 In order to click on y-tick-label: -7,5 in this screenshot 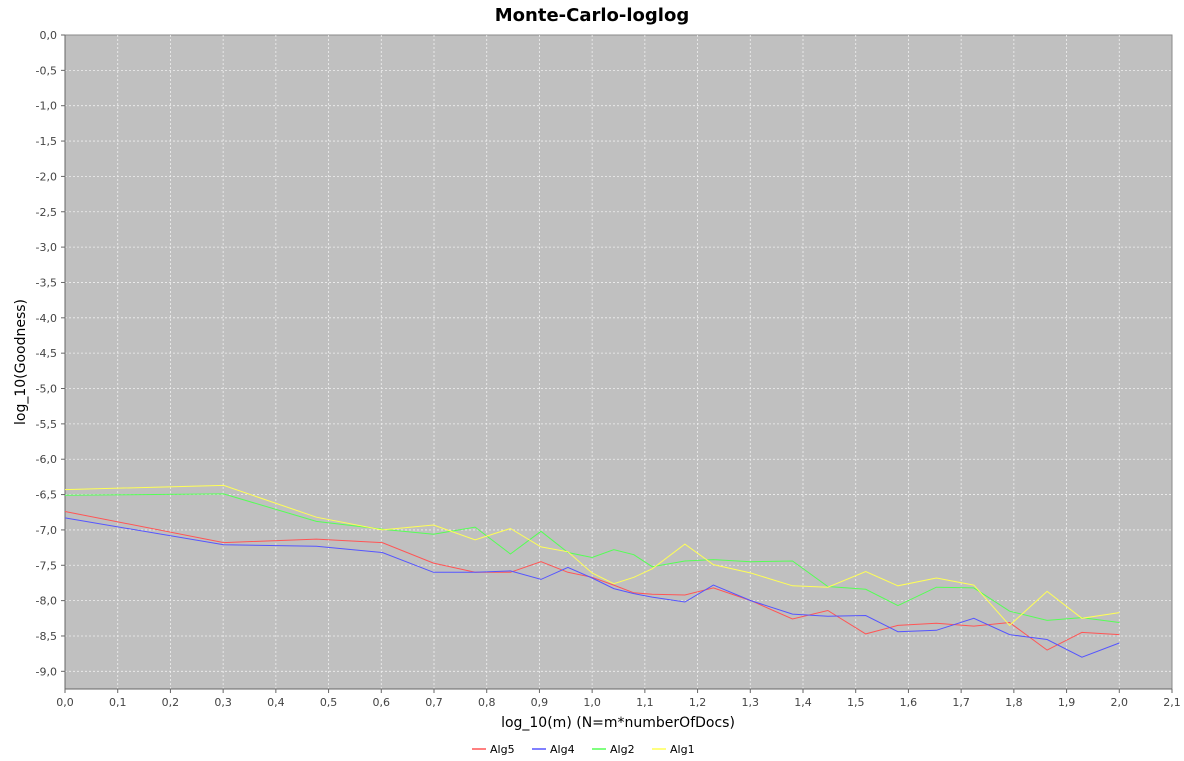, I will do `click(46, 565)`.